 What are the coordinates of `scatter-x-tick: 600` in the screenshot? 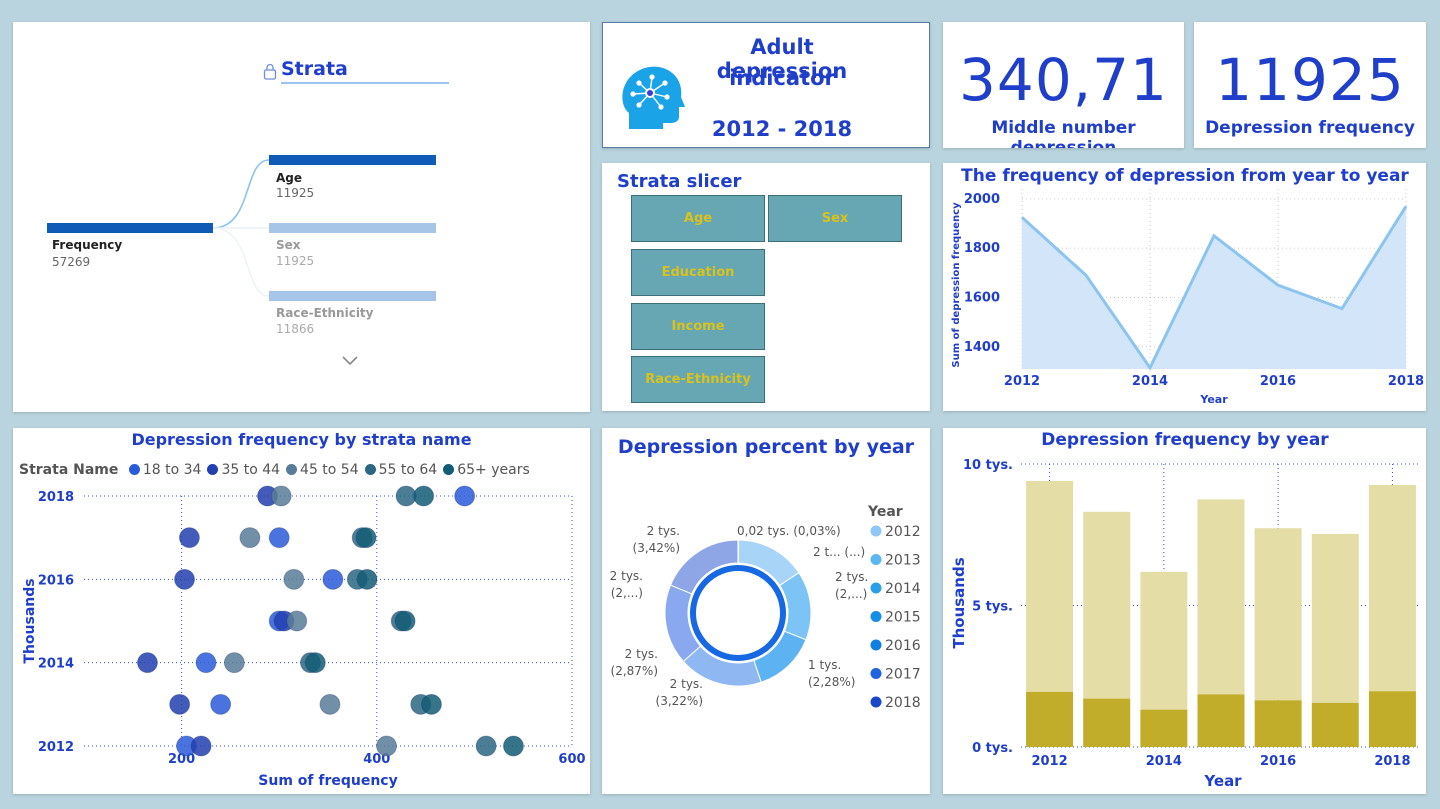 It's located at (571, 759).